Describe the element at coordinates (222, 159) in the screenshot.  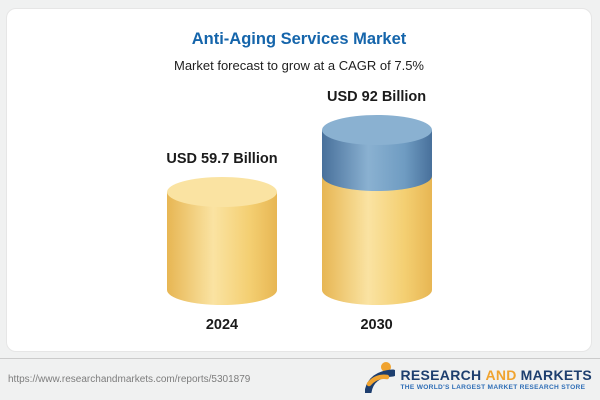
I see `value-label-2024: USD 59.7 Billion` at that location.